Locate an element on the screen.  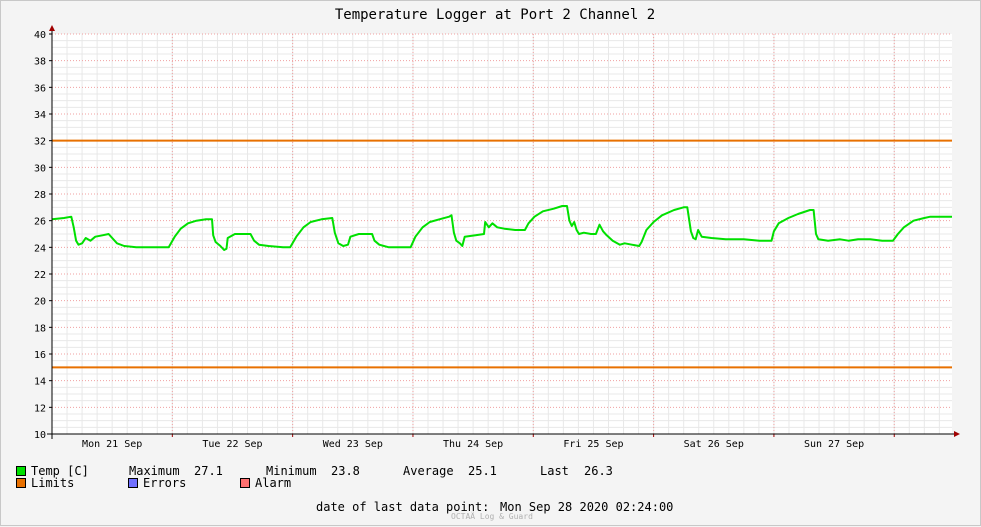
y-tick-label: 28 is located at coordinates (40, 195).